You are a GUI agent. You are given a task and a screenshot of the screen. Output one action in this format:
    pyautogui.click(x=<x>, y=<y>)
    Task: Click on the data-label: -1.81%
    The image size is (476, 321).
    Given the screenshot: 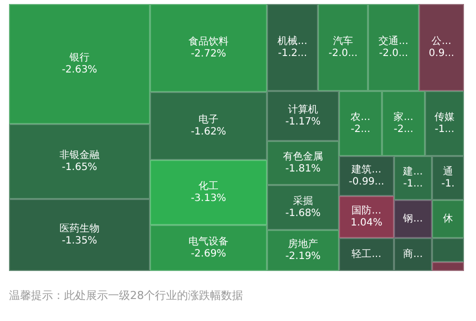 What is the action you would take?
    pyautogui.click(x=303, y=169)
    